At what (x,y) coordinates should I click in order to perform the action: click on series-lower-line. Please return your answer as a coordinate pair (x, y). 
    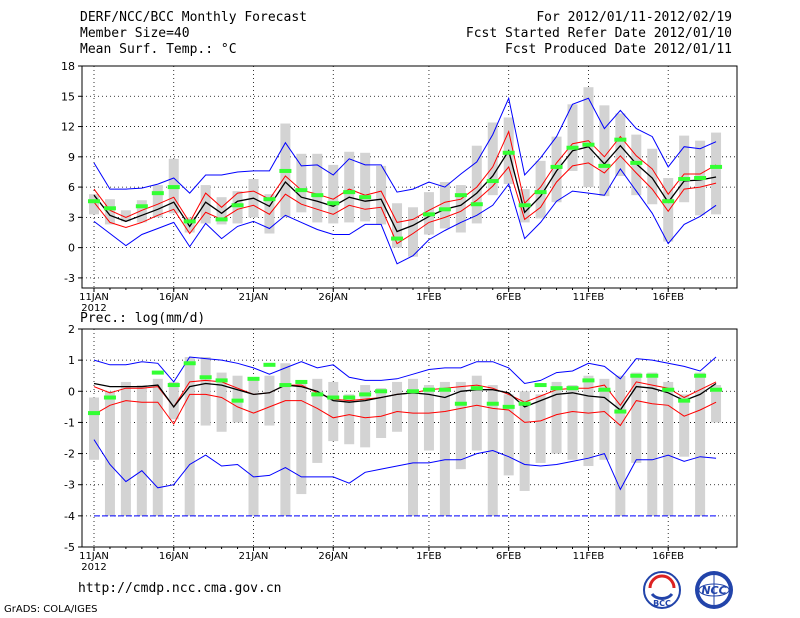
    Looking at the image, I should click on (405, 200).